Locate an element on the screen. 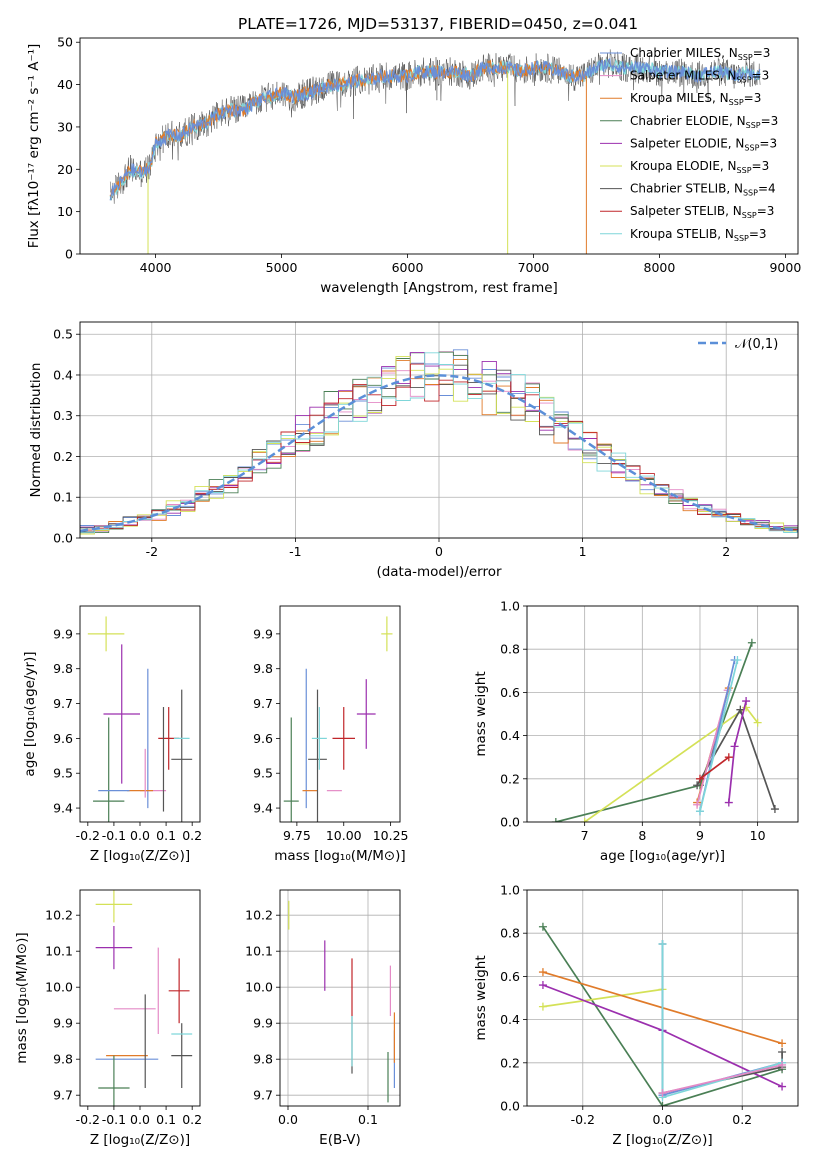 This screenshot has height=1170, width=819. x-tick-label: 9 is located at coordinates (700, 835).